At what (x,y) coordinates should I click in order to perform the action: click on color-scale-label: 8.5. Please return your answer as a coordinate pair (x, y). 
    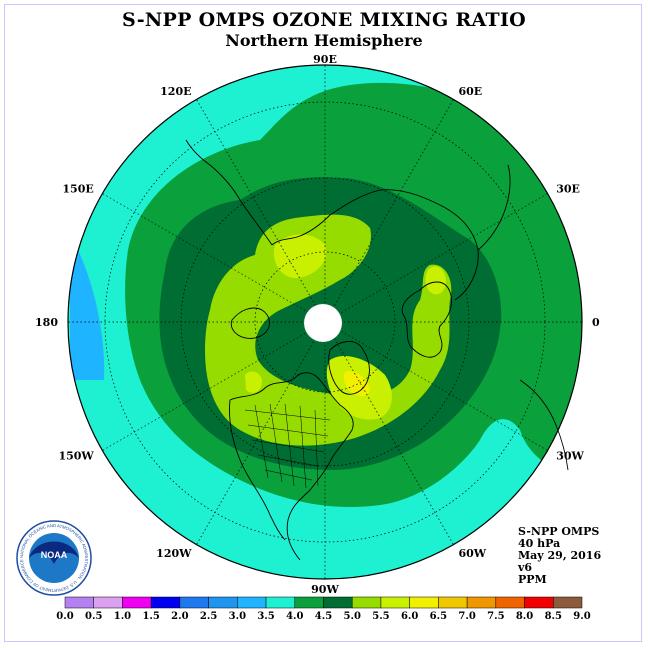
    Looking at the image, I should click on (553, 616).